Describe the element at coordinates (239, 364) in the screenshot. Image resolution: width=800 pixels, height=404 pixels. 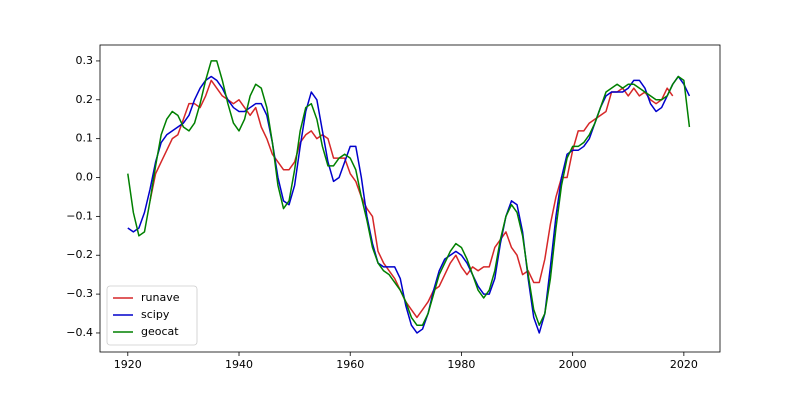
I see `x-tick-label: 1940` at that location.